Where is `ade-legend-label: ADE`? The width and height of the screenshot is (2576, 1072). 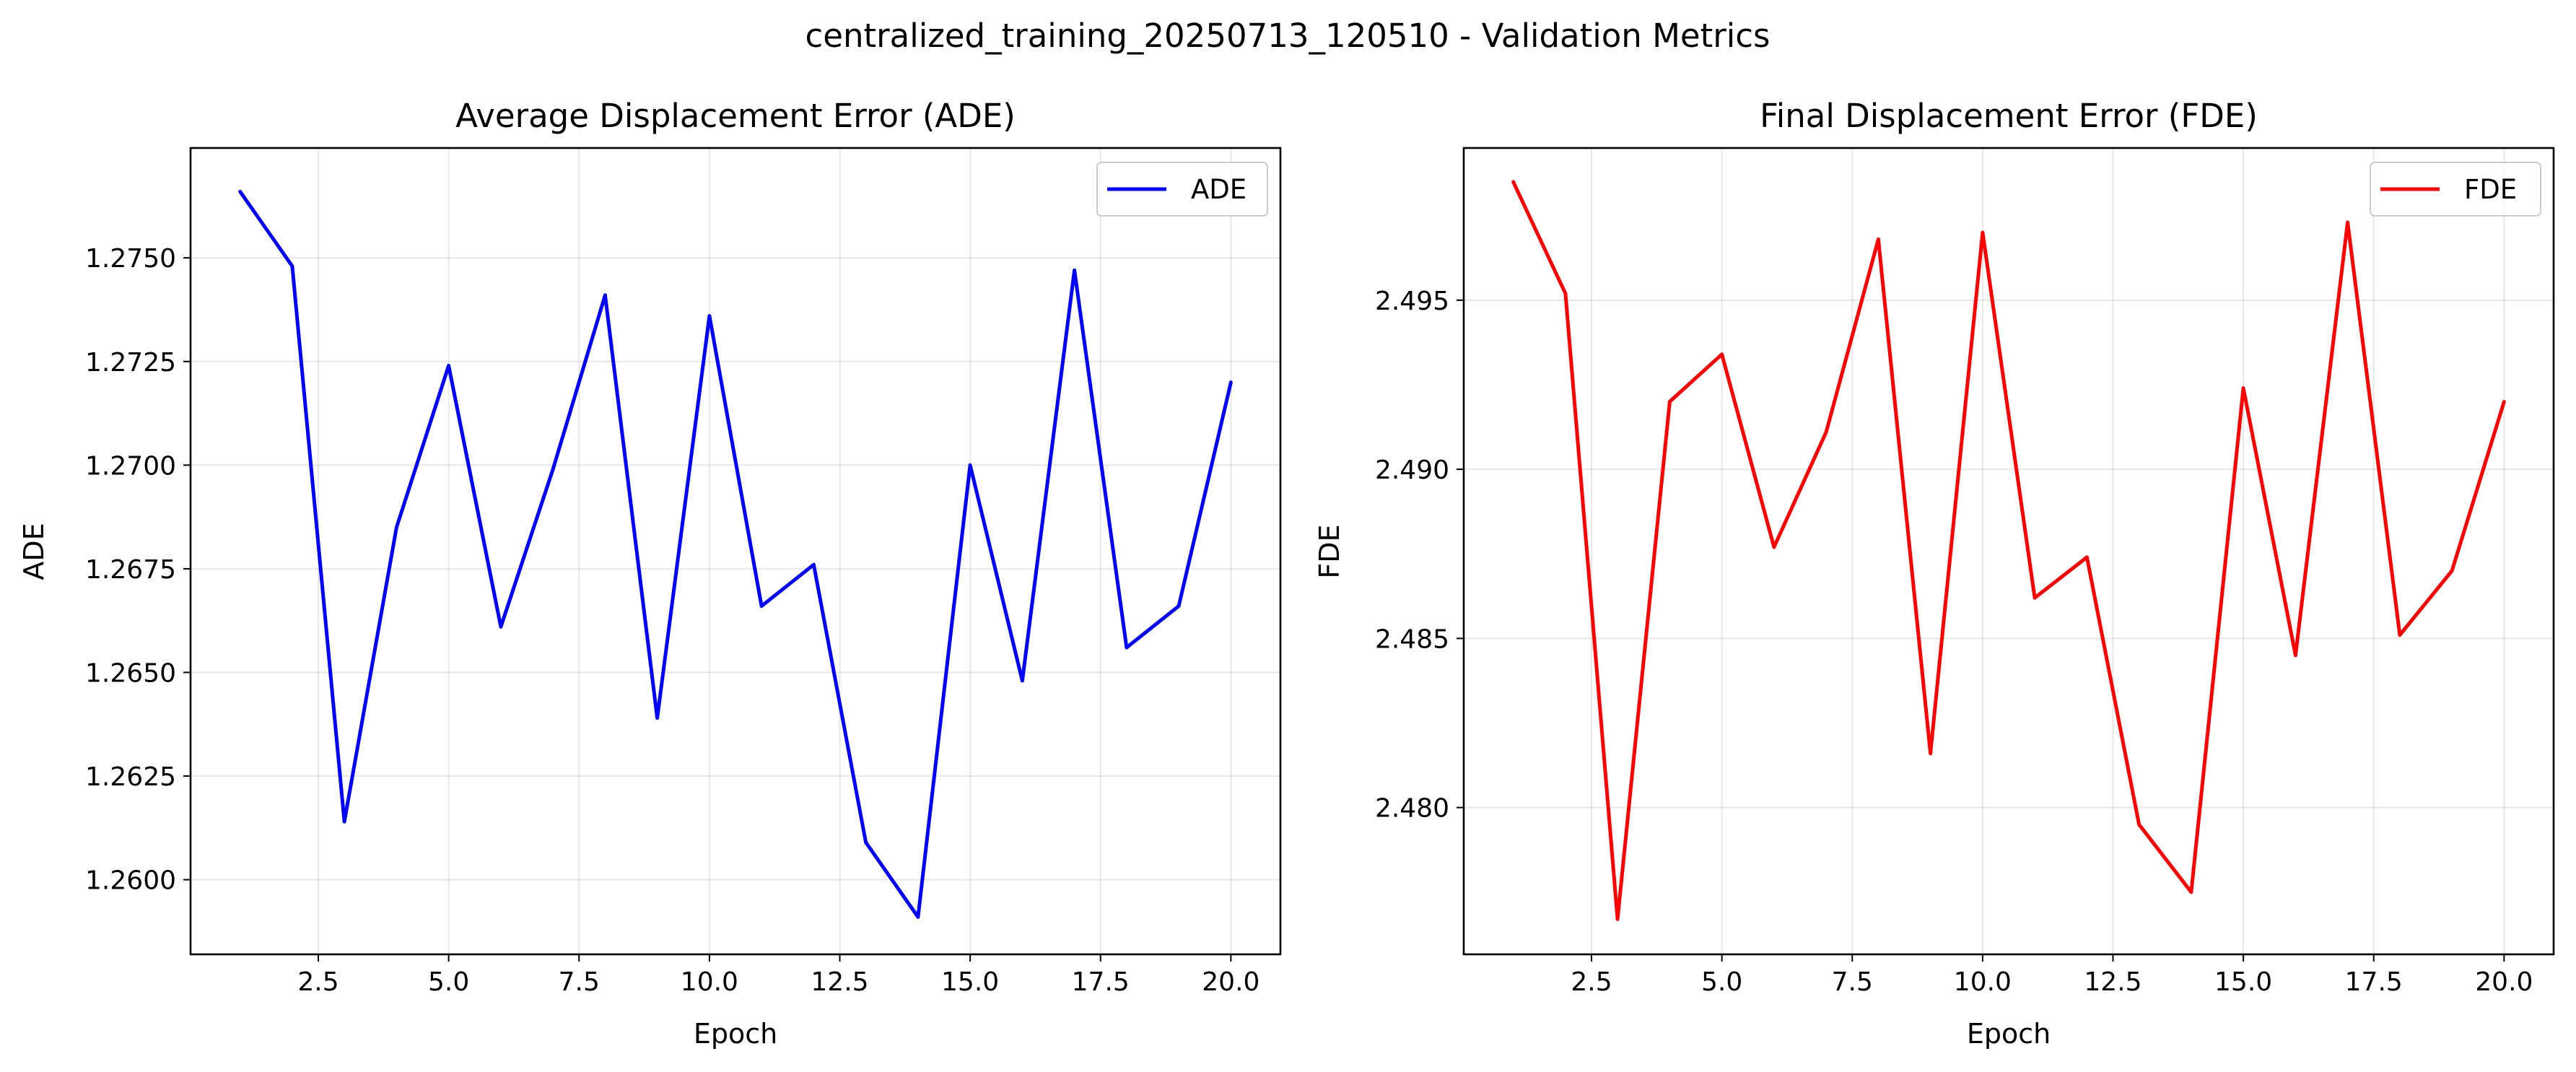 ade-legend-label: ADE is located at coordinates (1218, 190).